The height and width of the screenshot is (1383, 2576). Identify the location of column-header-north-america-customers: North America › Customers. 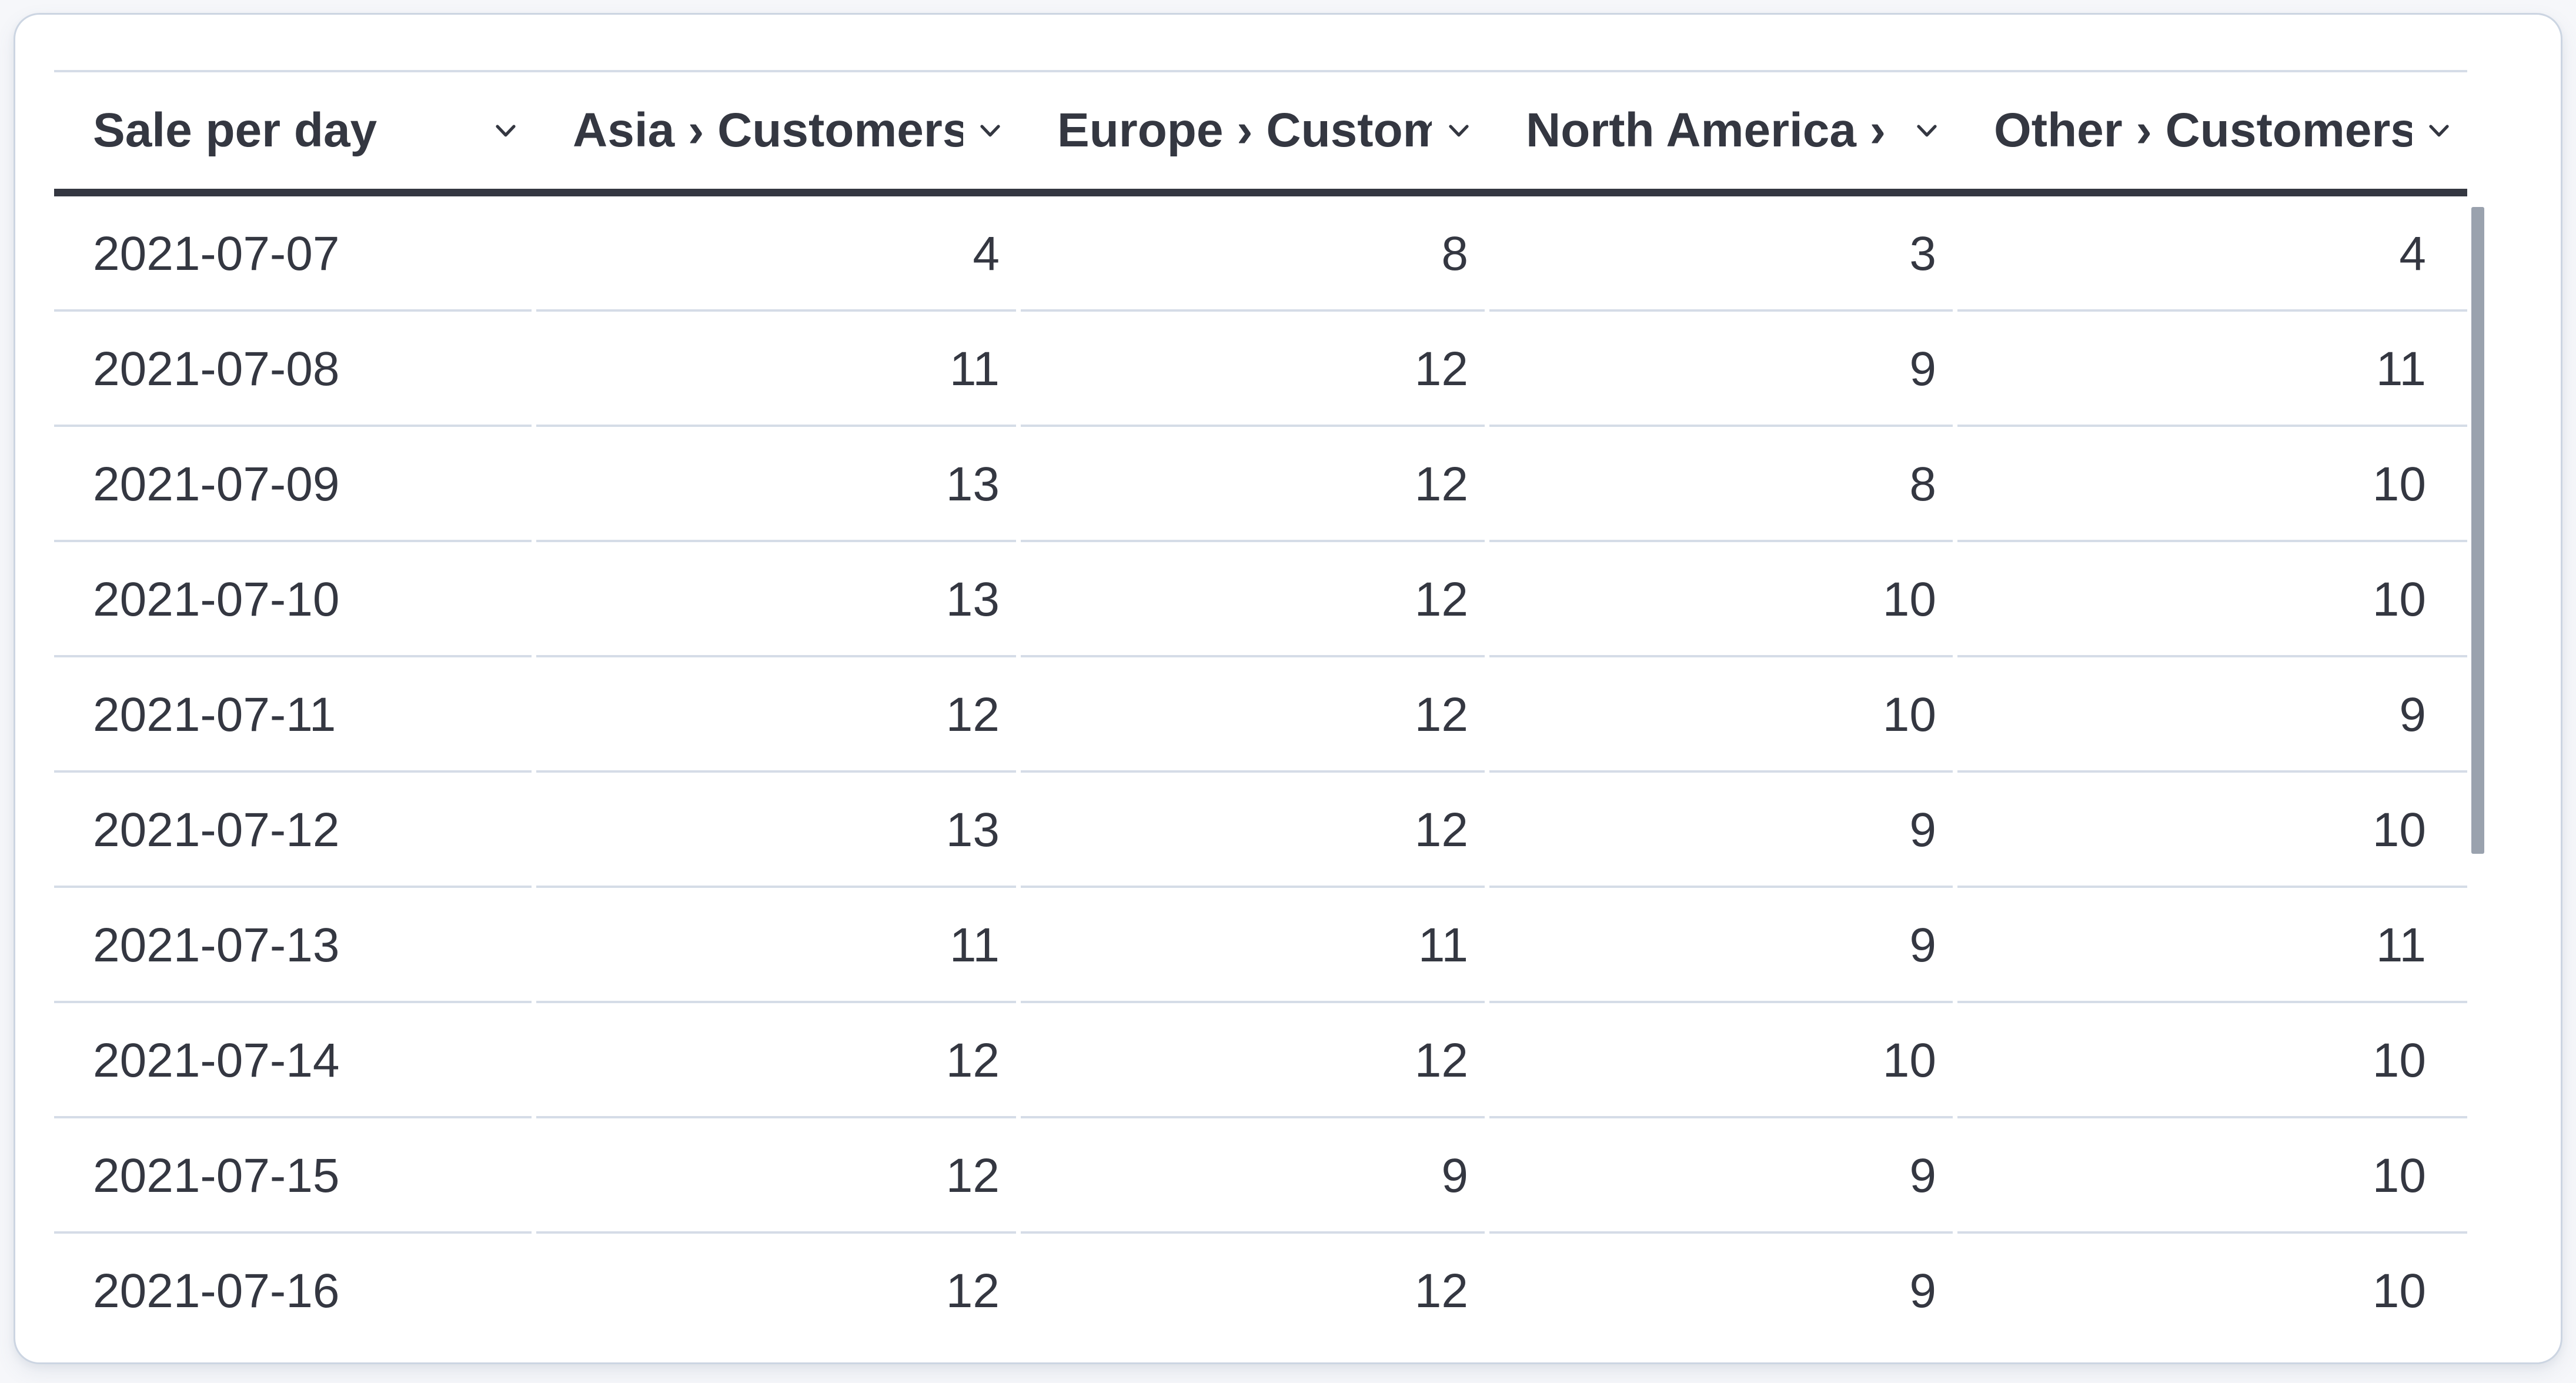
(1721, 130).